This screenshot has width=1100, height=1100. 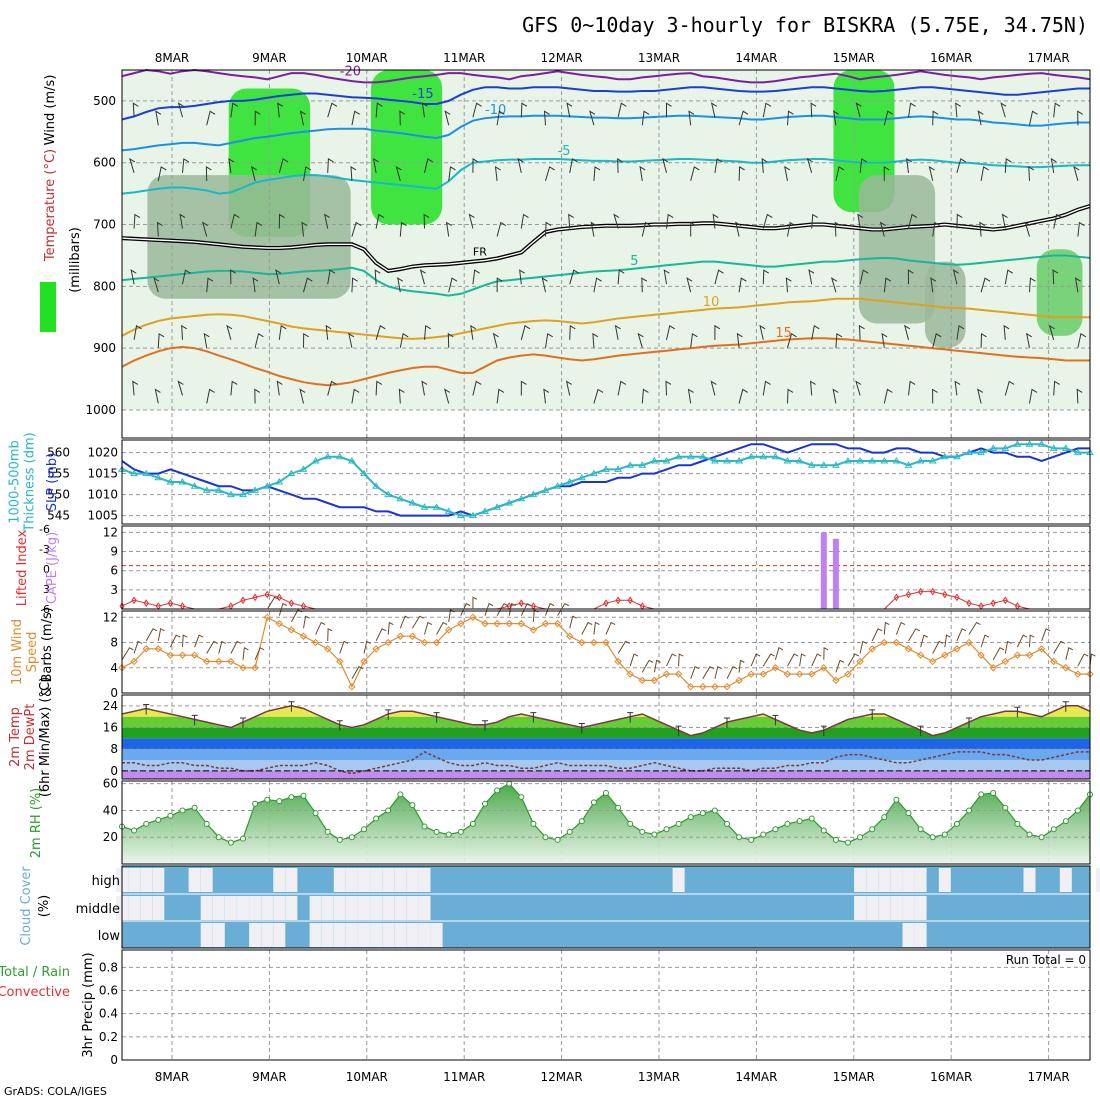 I want to click on contour-label: -10, so click(x=495, y=110).